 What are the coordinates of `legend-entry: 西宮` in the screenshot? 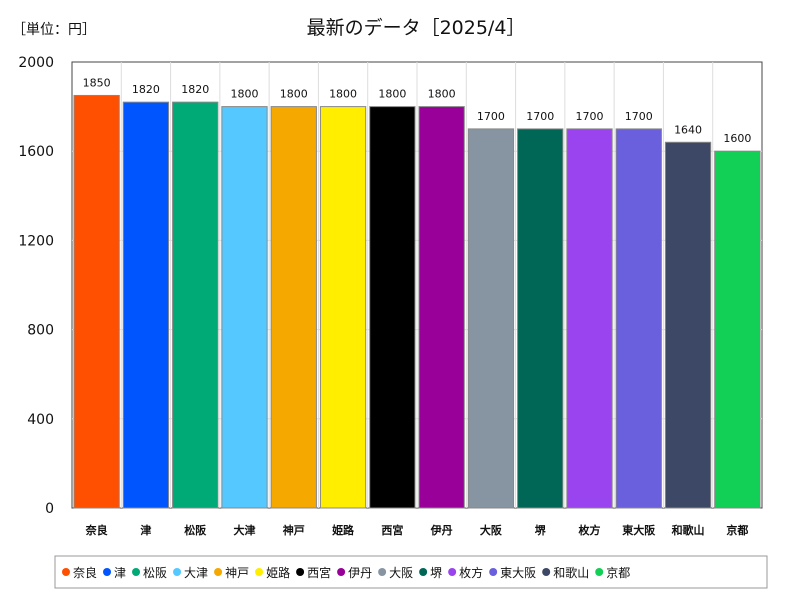 It's located at (319, 572).